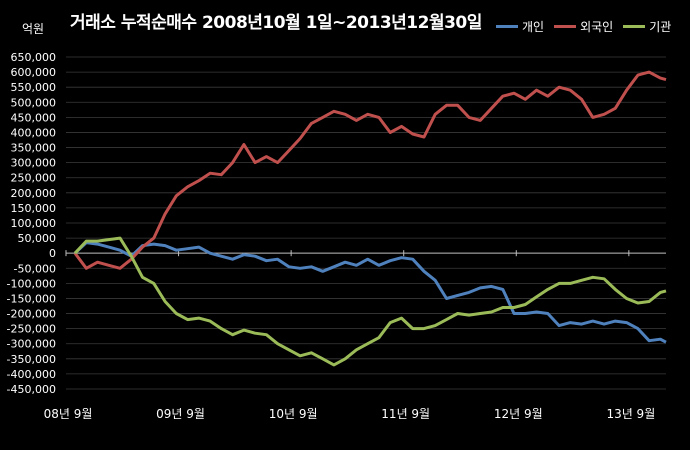 This screenshot has height=450, width=690. Describe the element at coordinates (33, 29) in the screenshot. I see `unit-label: 억원` at that location.